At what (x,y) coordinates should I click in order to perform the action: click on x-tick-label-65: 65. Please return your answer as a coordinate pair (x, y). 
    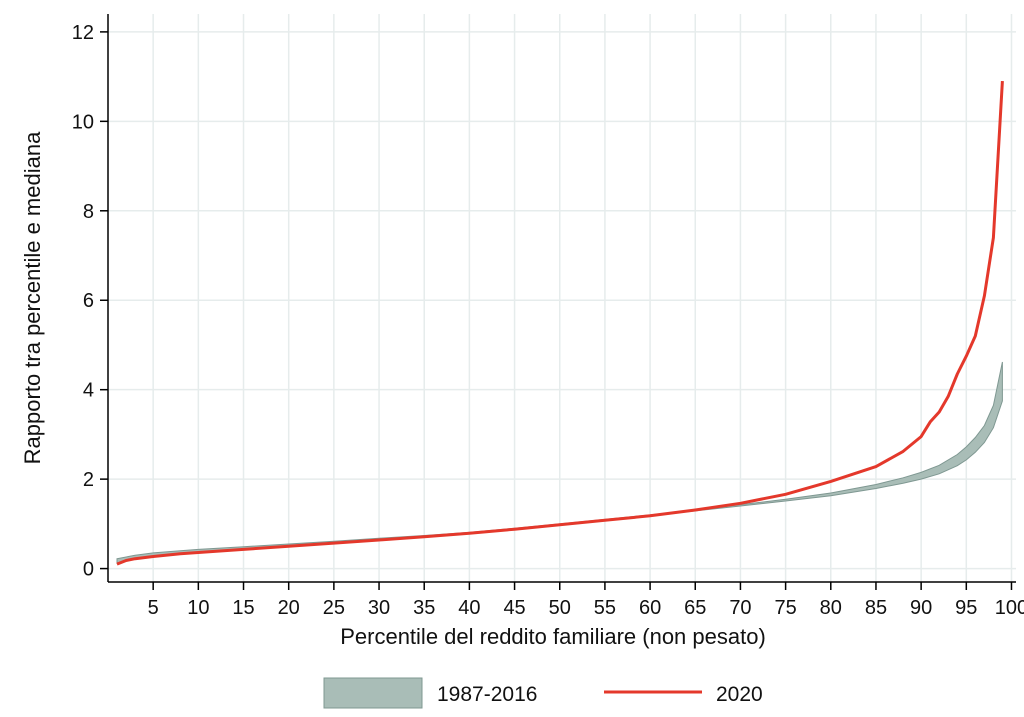
    Looking at the image, I should click on (695, 608).